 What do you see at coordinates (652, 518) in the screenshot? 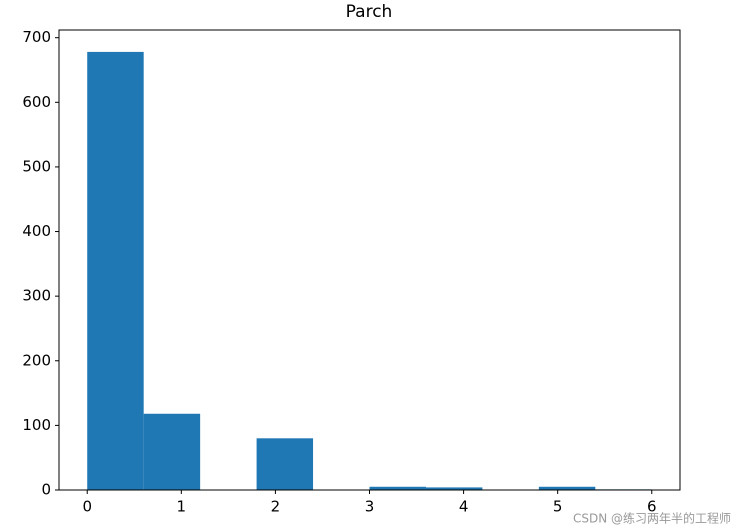
I see `watermark: CSDN @练习两年半的工程师` at bounding box center [652, 518].